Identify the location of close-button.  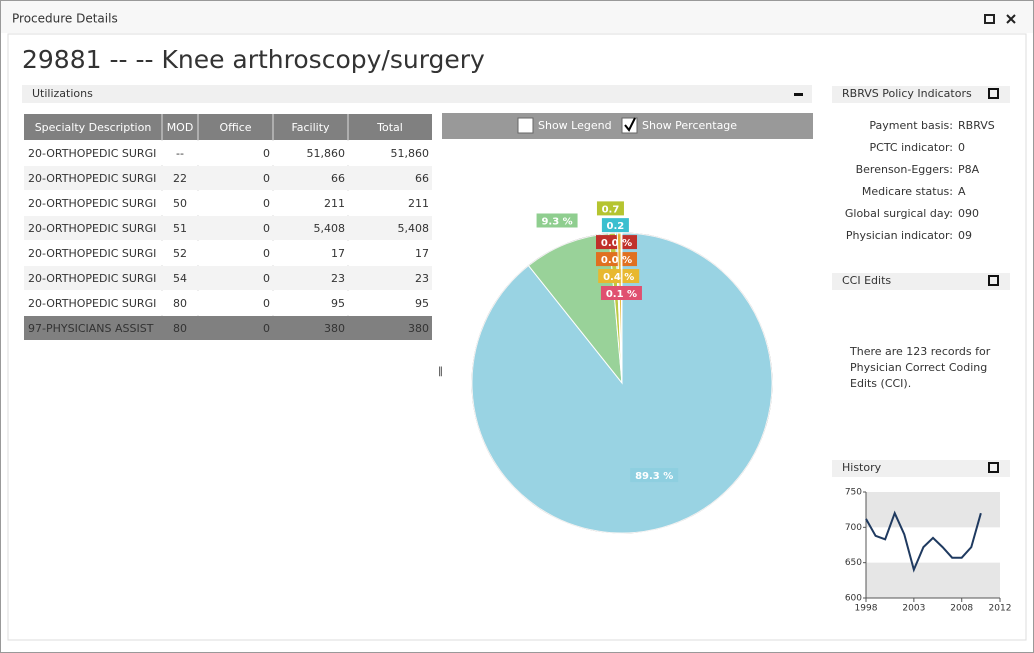
(1011, 19).